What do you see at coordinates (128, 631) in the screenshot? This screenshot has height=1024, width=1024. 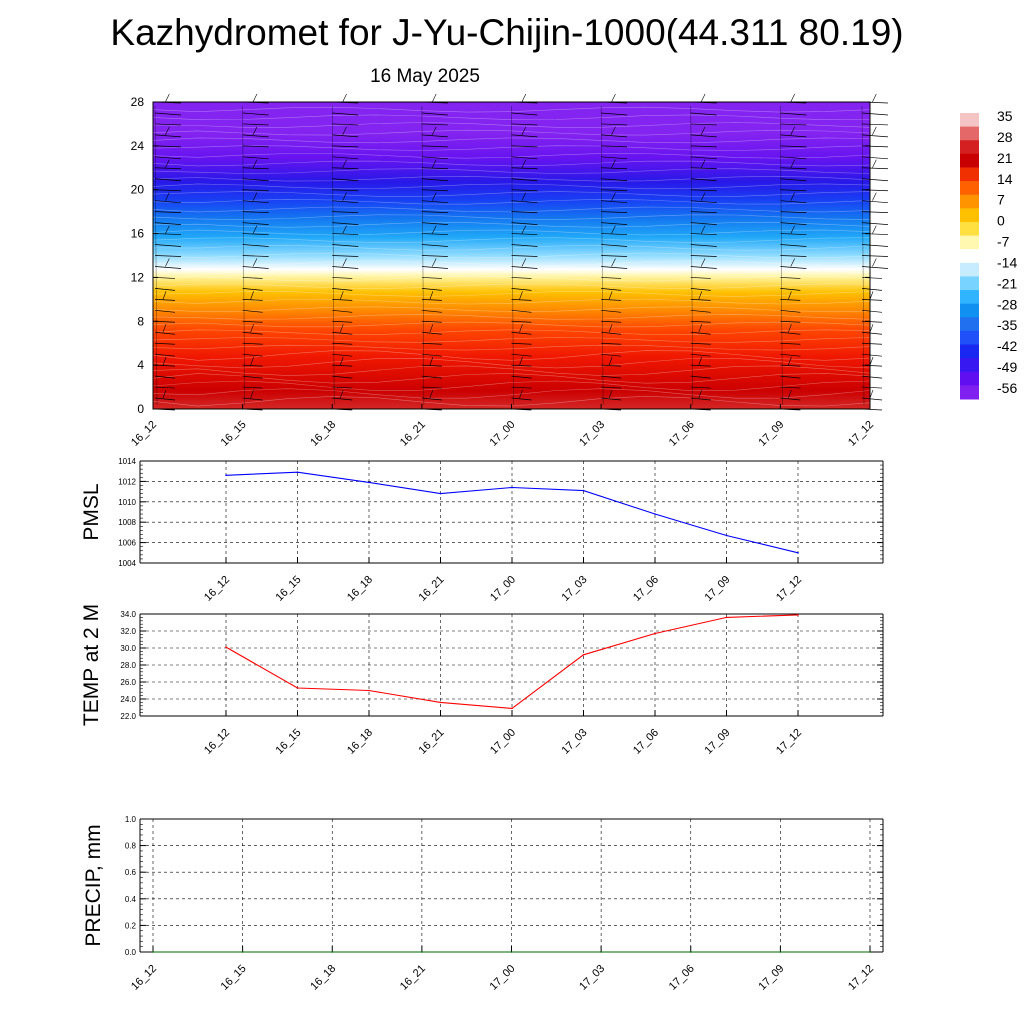 I see `y-tick-label: 32.0` at bounding box center [128, 631].